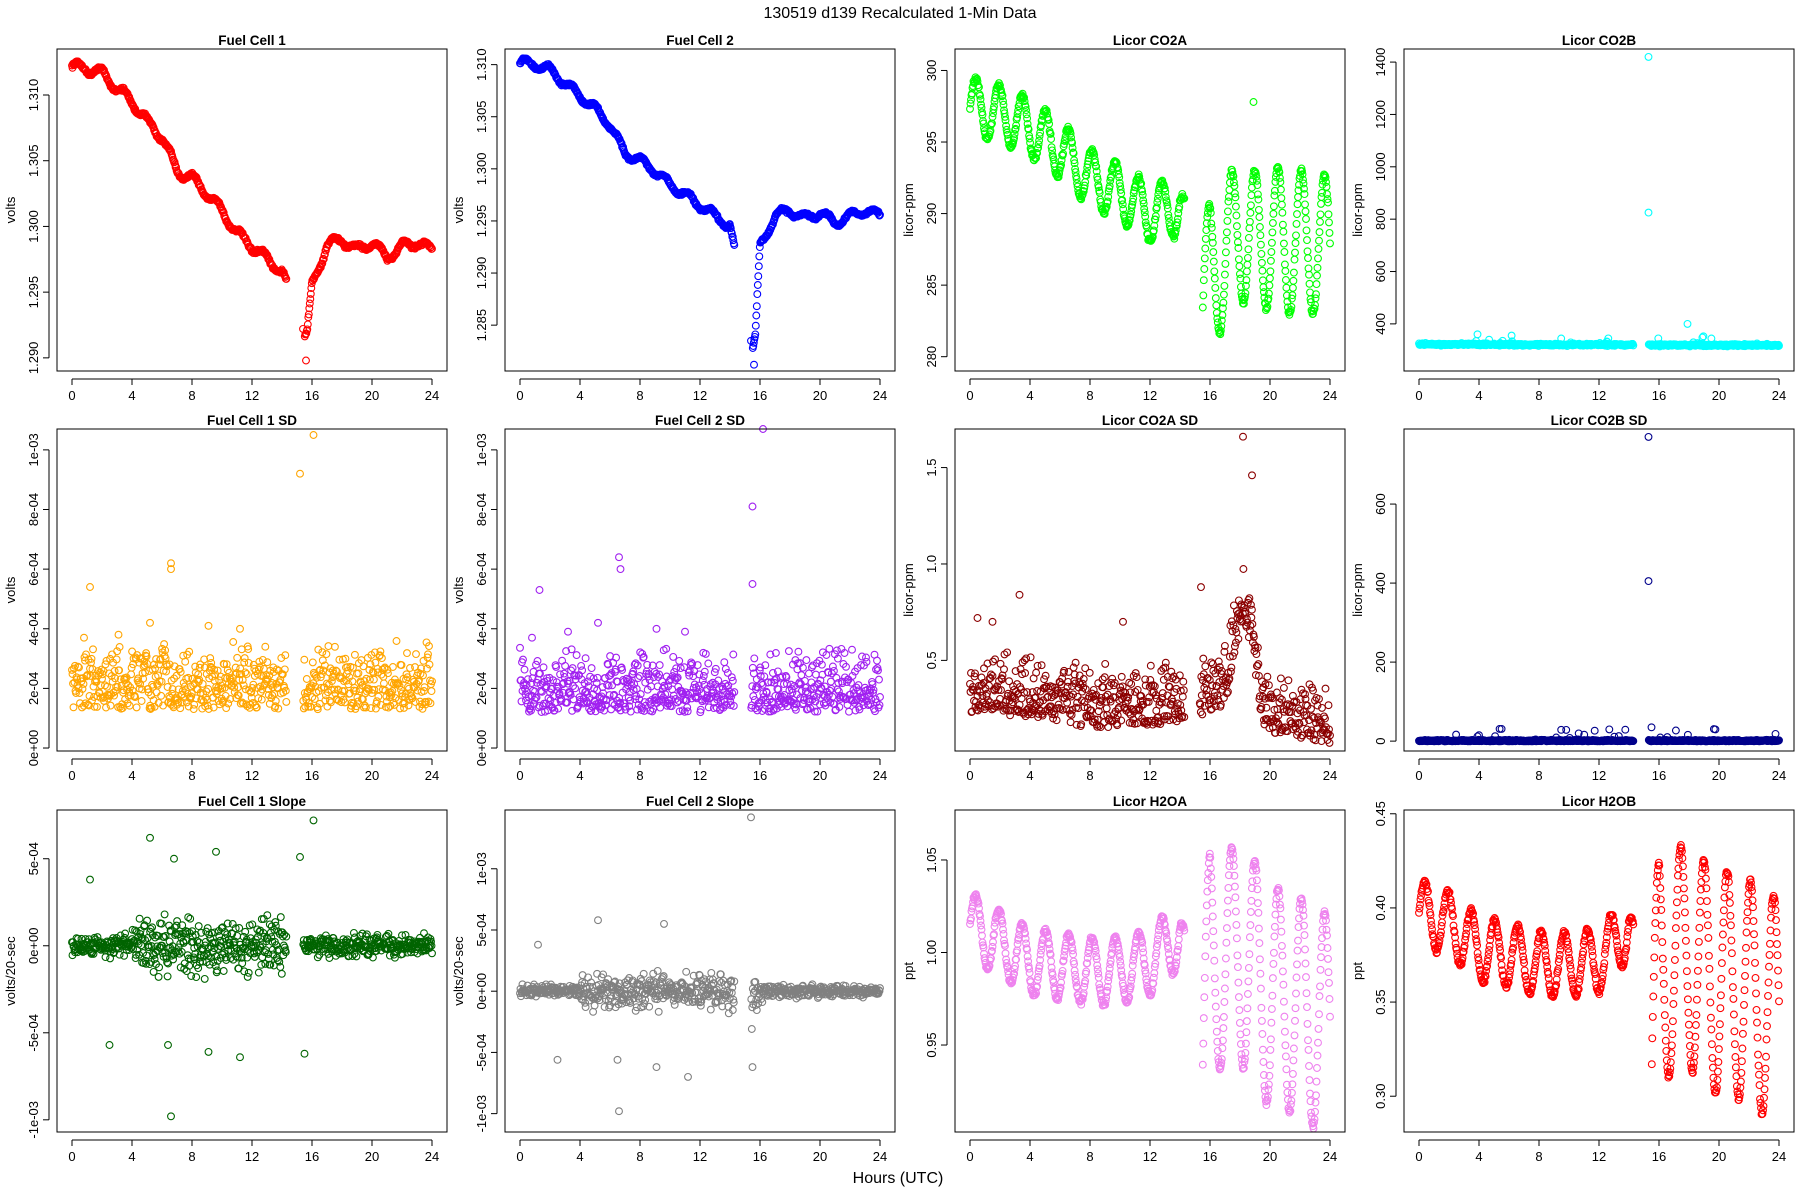 This screenshot has height=1200, width=1800. What do you see at coordinates (931, 214) in the screenshot?
I see `y-tick-label: 290` at bounding box center [931, 214].